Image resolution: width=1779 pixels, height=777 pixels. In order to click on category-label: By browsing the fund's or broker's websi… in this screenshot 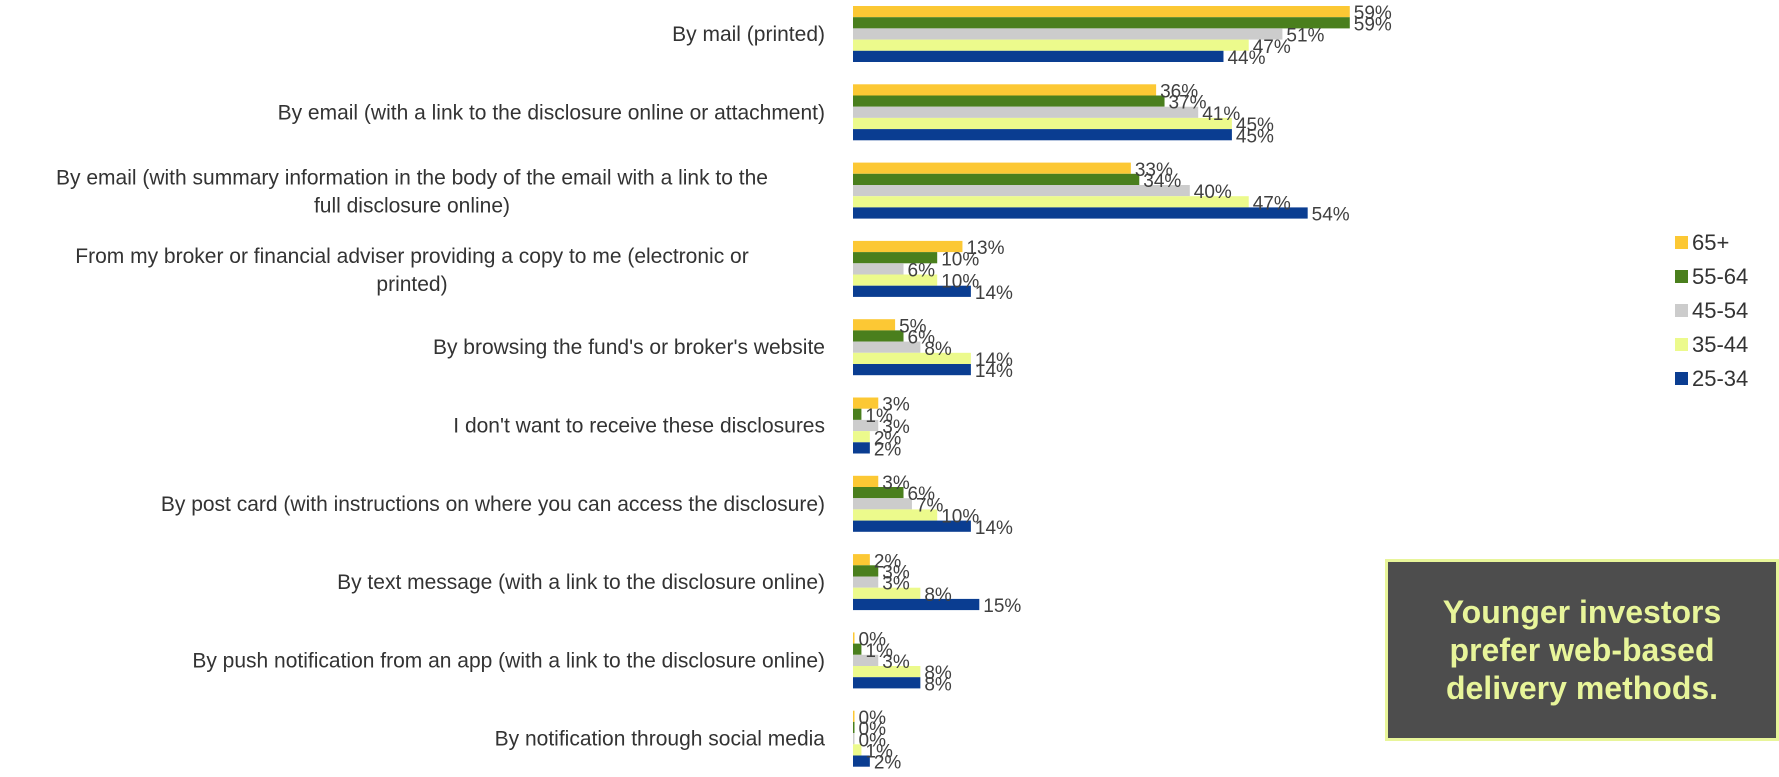, I will do `click(629, 347)`.